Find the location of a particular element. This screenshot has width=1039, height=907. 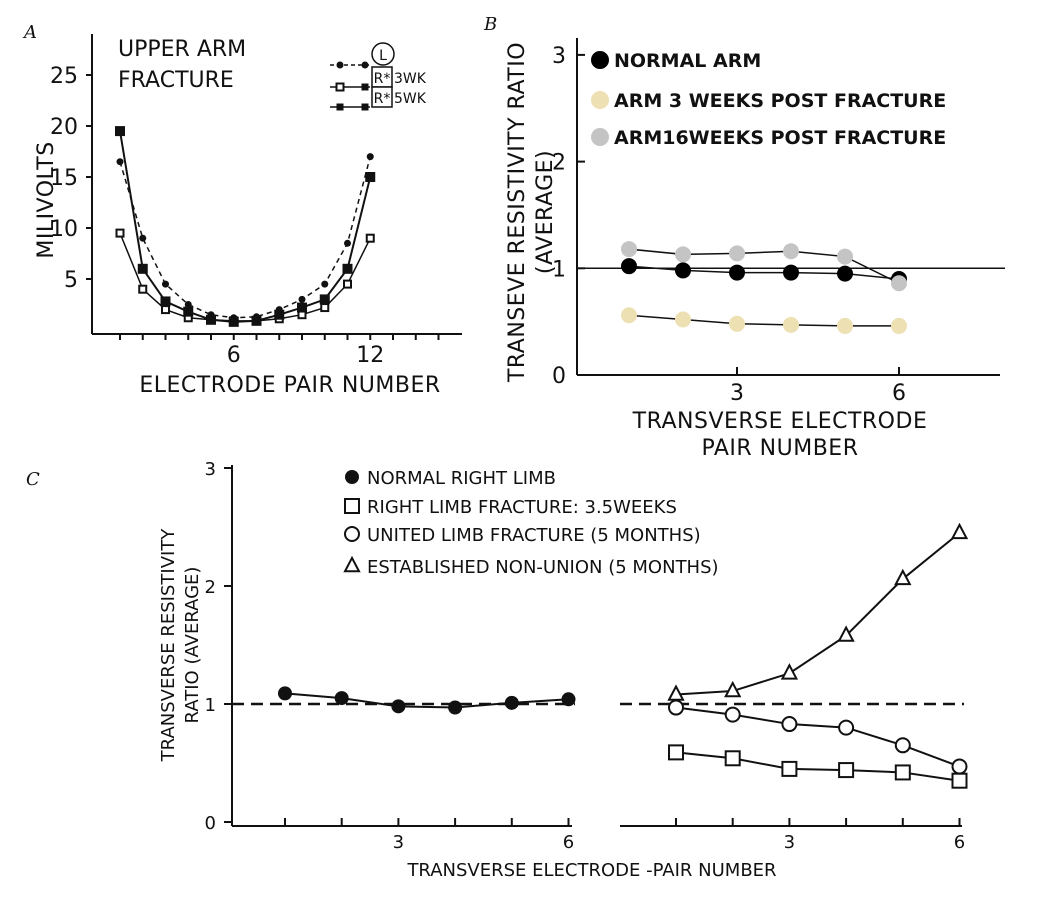

panel-a-title-line-1: UPPER ARM is located at coordinates (182, 49).